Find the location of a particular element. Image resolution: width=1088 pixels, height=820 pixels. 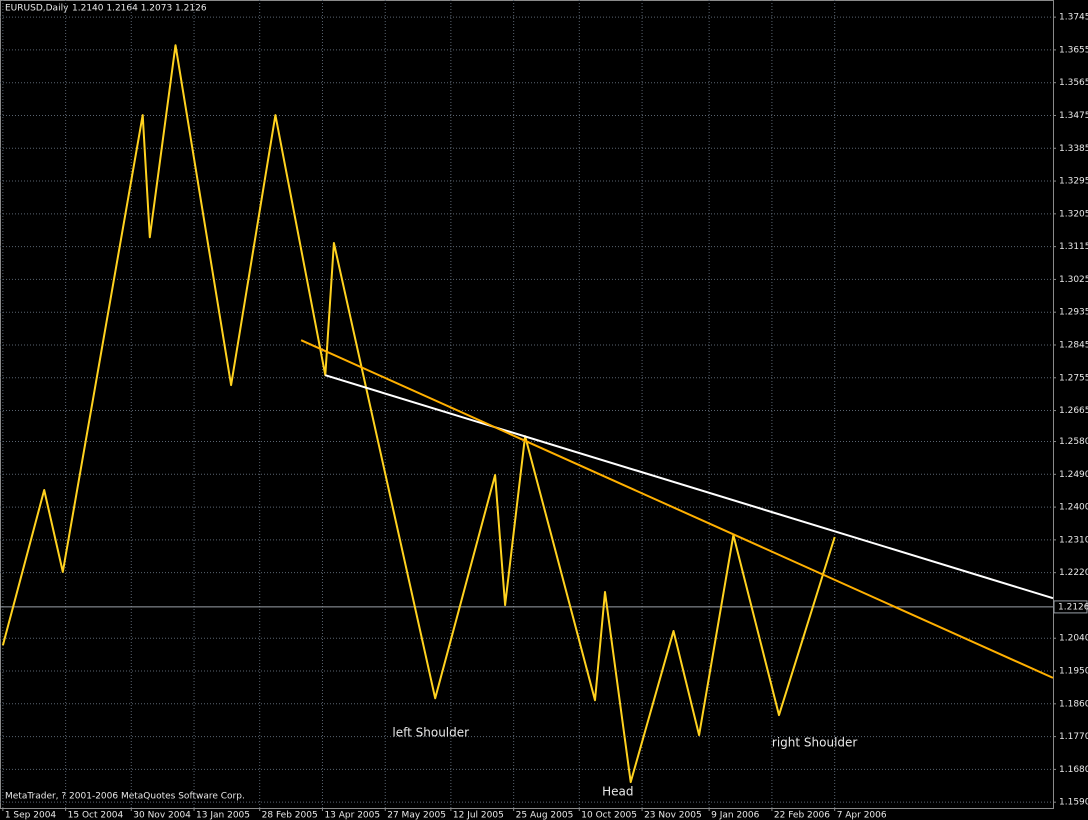

y-tick-label: 1.2665 is located at coordinates (1073, 411).